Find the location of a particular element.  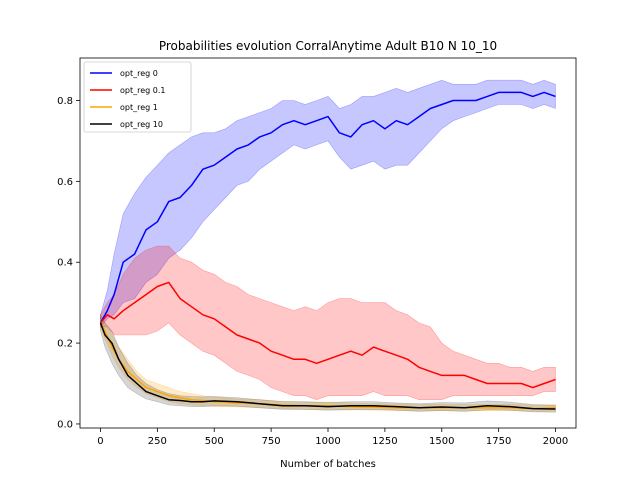

legend-label: opt_reg 0.1 is located at coordinates (143, 90).